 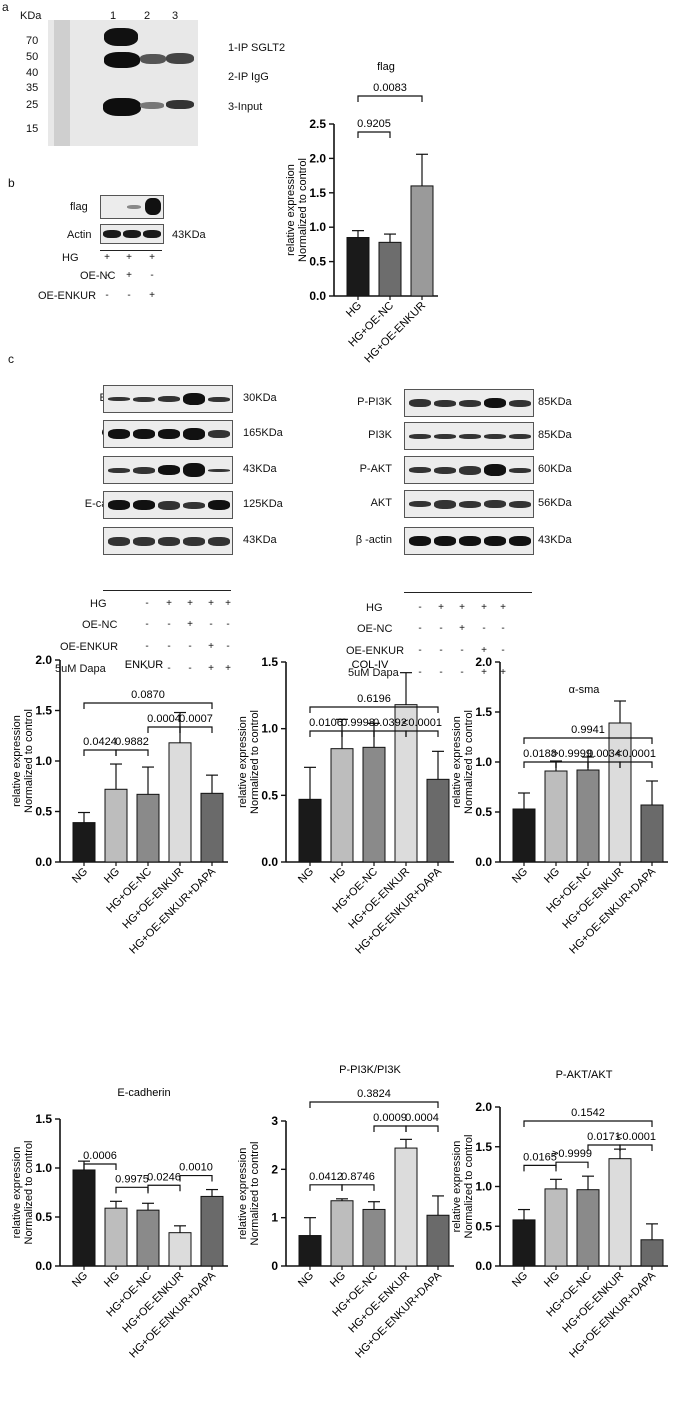 What do you see at coordinates (390, 1118) in the screenshot?
I see `p-value-label: 0.0009` at bounding box center [390, 1118].